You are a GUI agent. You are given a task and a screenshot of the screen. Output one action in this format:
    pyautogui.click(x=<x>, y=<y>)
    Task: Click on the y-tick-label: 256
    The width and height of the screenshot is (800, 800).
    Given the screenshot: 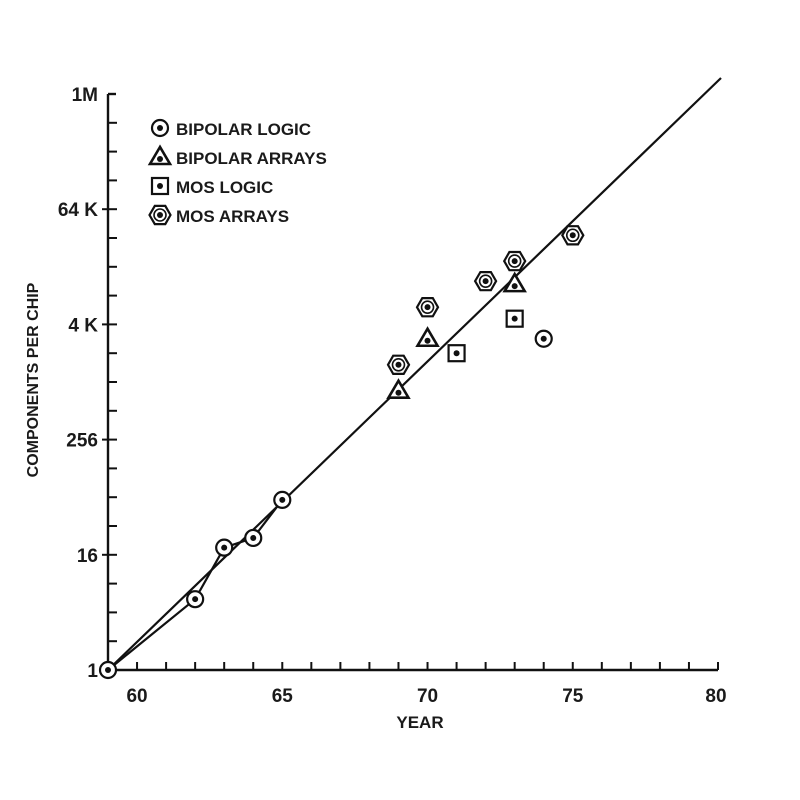 What is the action you would take?
    pyautogui.click(x=82, y=441)
    